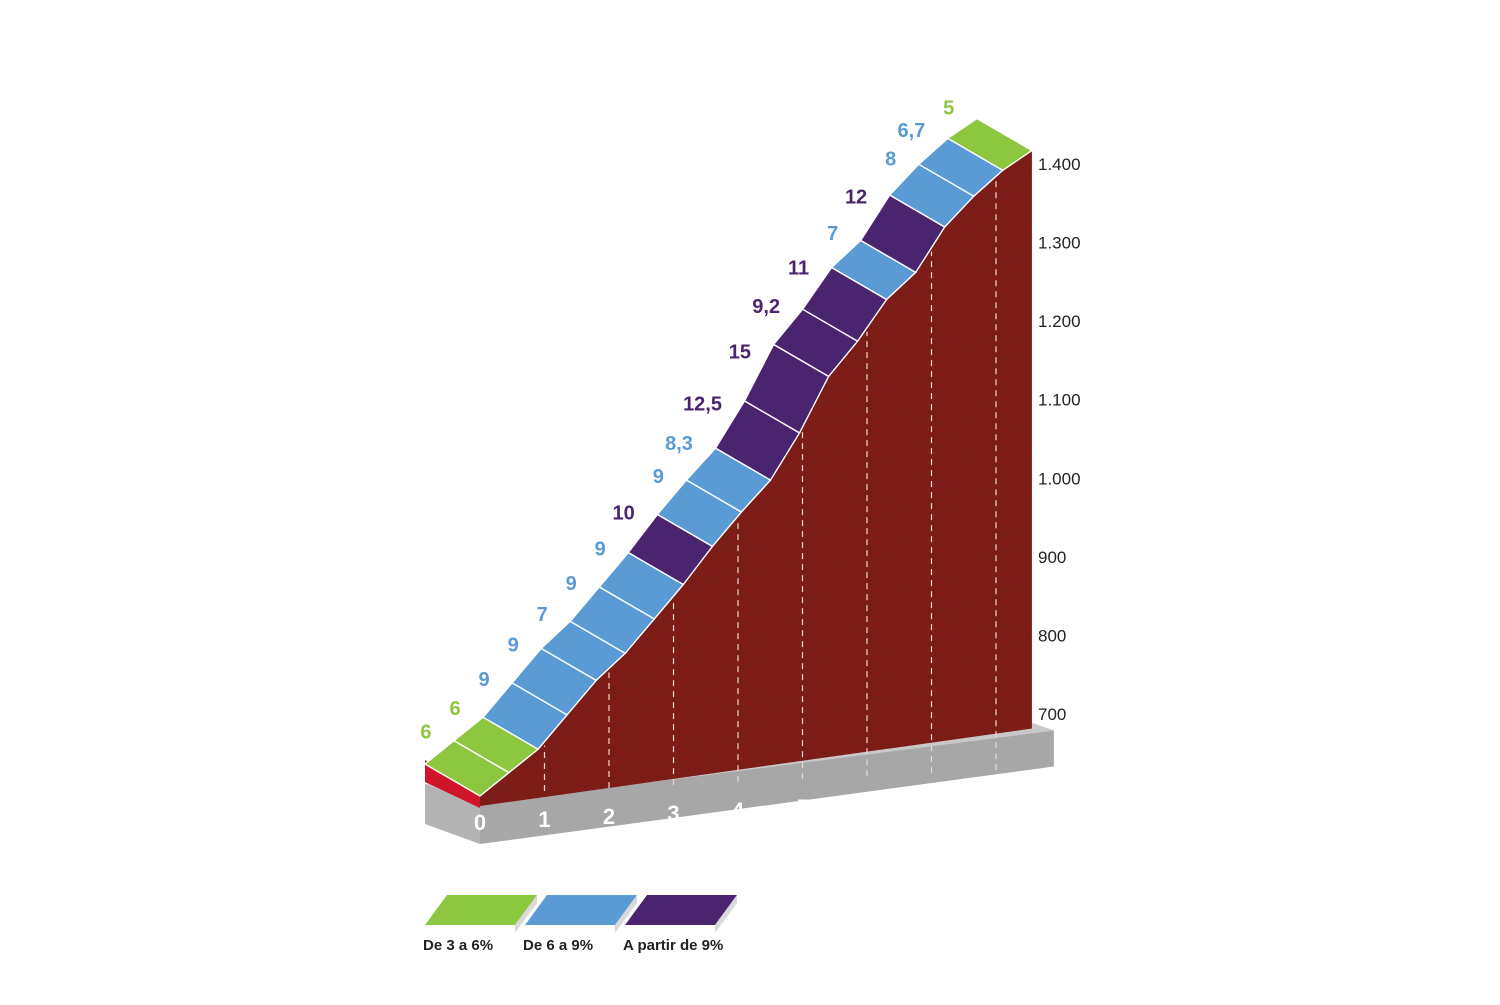 Image resolution: width=1500 pixels, height=1005 pixels. Describe the element at coordinates (480, 822) in the screenshot. I see `x-tick-label: 0` at that location.